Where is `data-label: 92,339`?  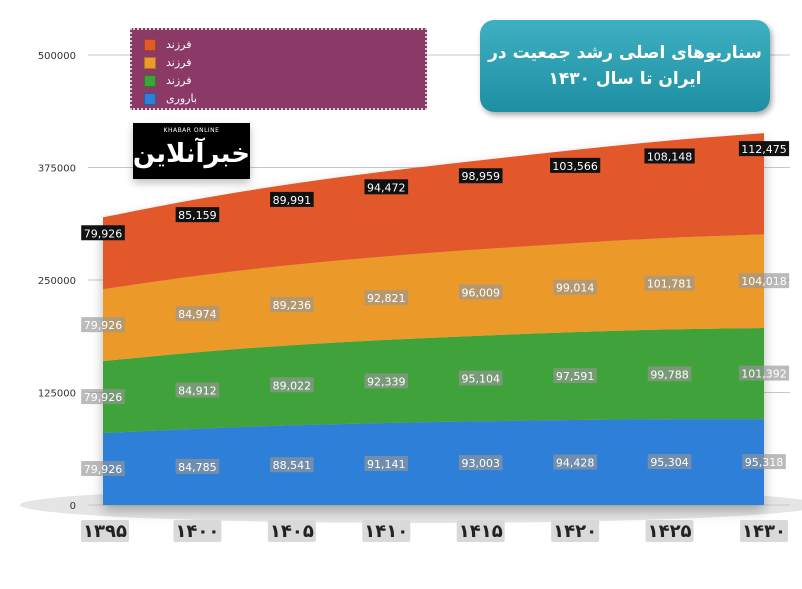 data-label: 92,339 is located at coordinates (386, 381).